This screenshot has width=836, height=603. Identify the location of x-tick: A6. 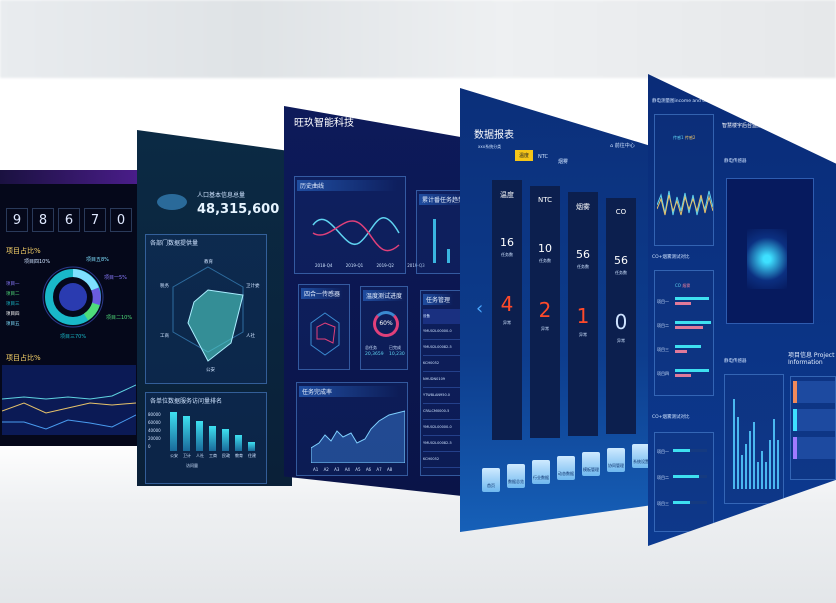
(368, 469).